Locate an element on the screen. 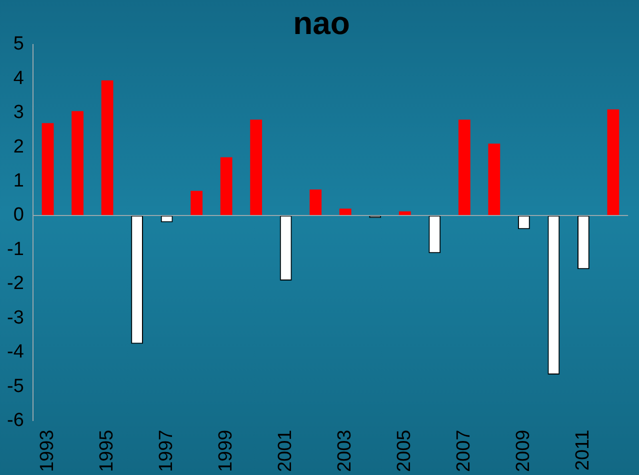 Image resolution: width=639 pixels, height=475 pixels. x-tick-label: 2011 is located at coordinates (583, 450).